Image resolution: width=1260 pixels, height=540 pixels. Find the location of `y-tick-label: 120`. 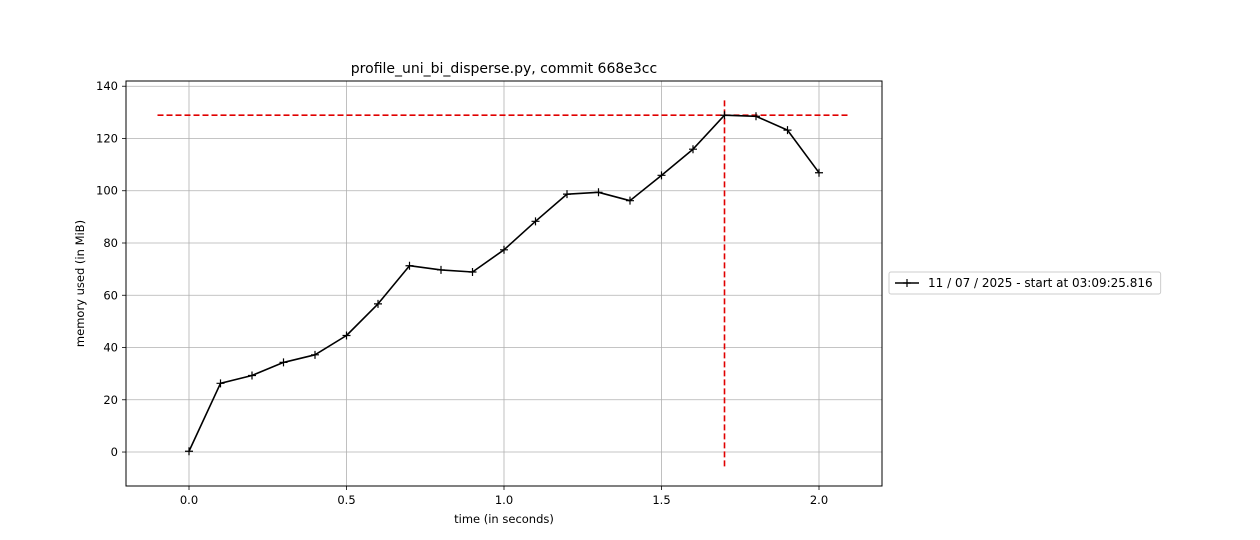

y-tick-label: 120 is located at coordinates (107, 138).